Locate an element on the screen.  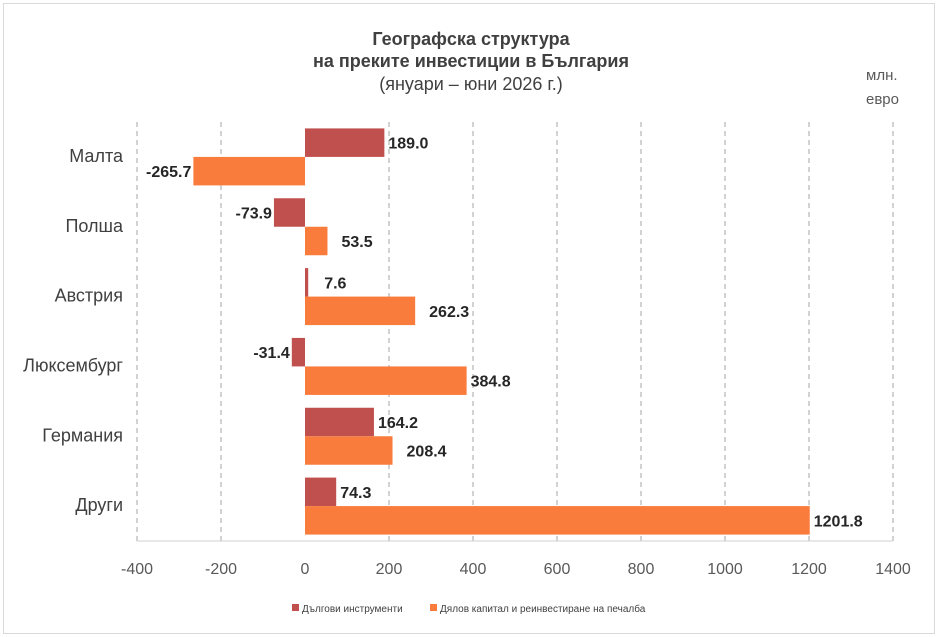
data-label: -31.4 is located at coordinates (271, 353).